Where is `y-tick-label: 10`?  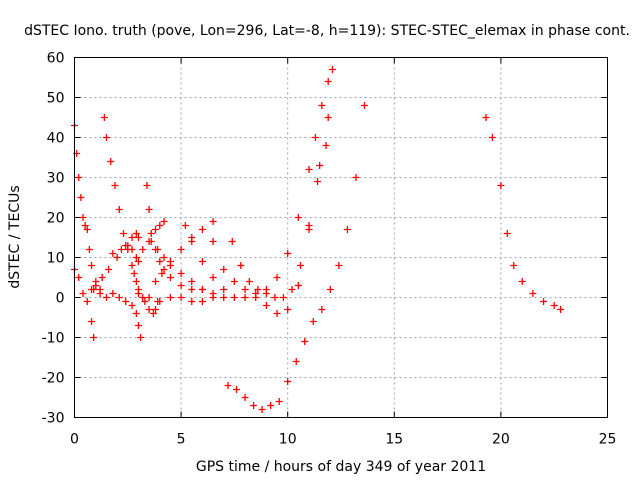
y-tick-label: 10 is located at coordinates (56, 259).